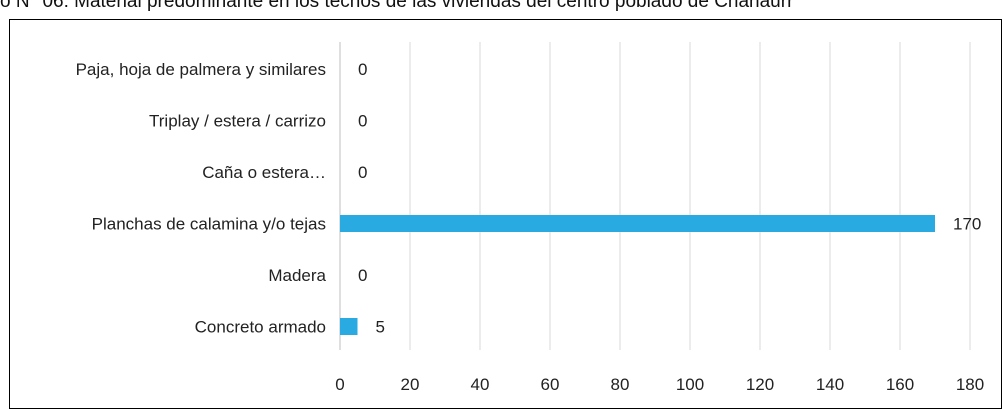  What do you see at coordinates (209, 224) in the screenshot?
I see `category-label: Planchas de calamina y/o tejas` at bounding box center [209, 224].